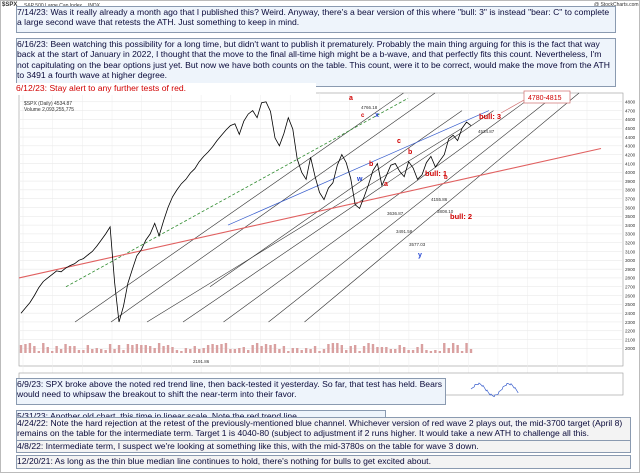  I want to click on wave-label: 4780-4815, so click(545, 98).